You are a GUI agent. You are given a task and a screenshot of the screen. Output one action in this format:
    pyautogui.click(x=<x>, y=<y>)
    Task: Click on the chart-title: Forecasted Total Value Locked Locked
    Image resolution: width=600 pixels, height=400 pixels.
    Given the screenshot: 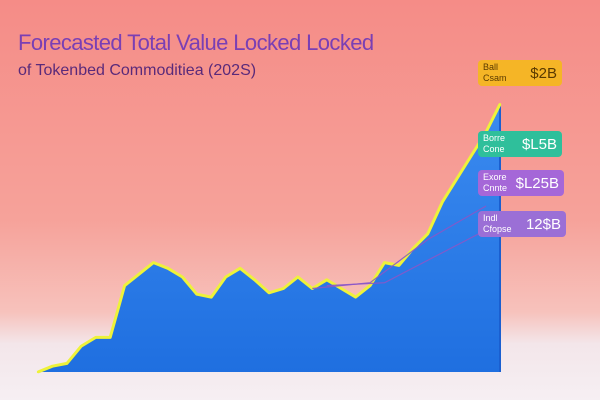 What is the action you would take?
    pyautogui.click(x=196, y=42)
    